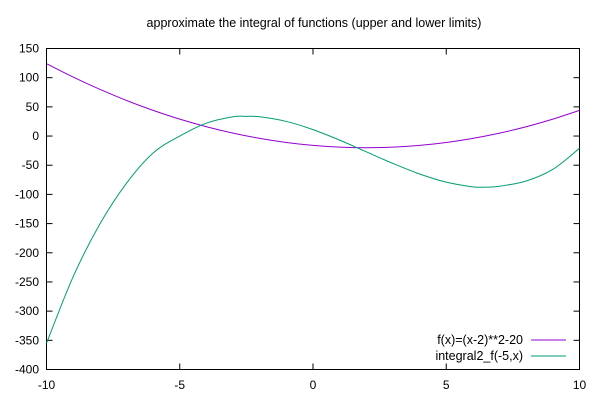 The height and width of the screenshot is (400, 600). What do you see at coordinates (480, 340) in the screenshot?
I see `legend-label: f(x)=(x-2)**2-20` at bounding box center [480, 340].